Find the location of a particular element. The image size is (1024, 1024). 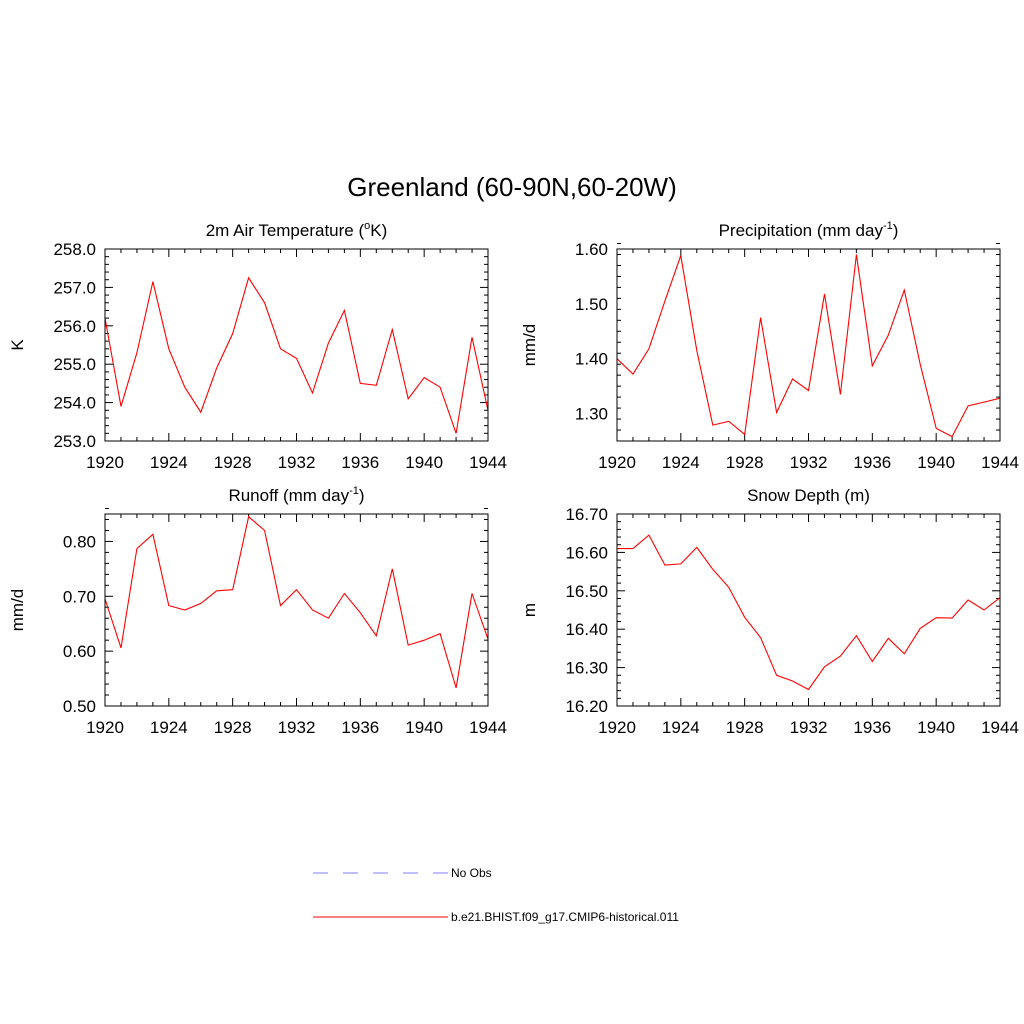

y-tick-label-snow-depth: 16.70 is located at coordinates (586, 514).